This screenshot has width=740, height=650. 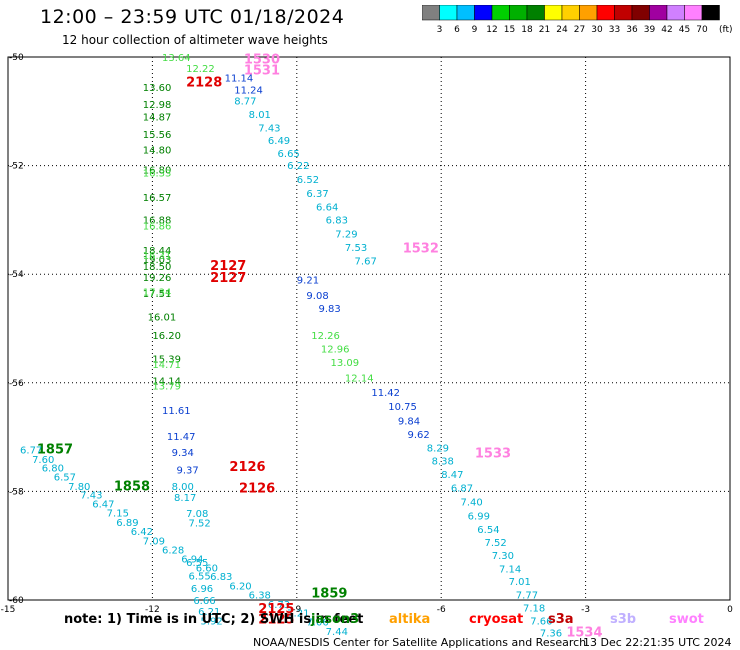 What do you see at coordinates (16, 167) in the screenshot?
I see `y-tick-label: -52` at bounding box center [16, 167].